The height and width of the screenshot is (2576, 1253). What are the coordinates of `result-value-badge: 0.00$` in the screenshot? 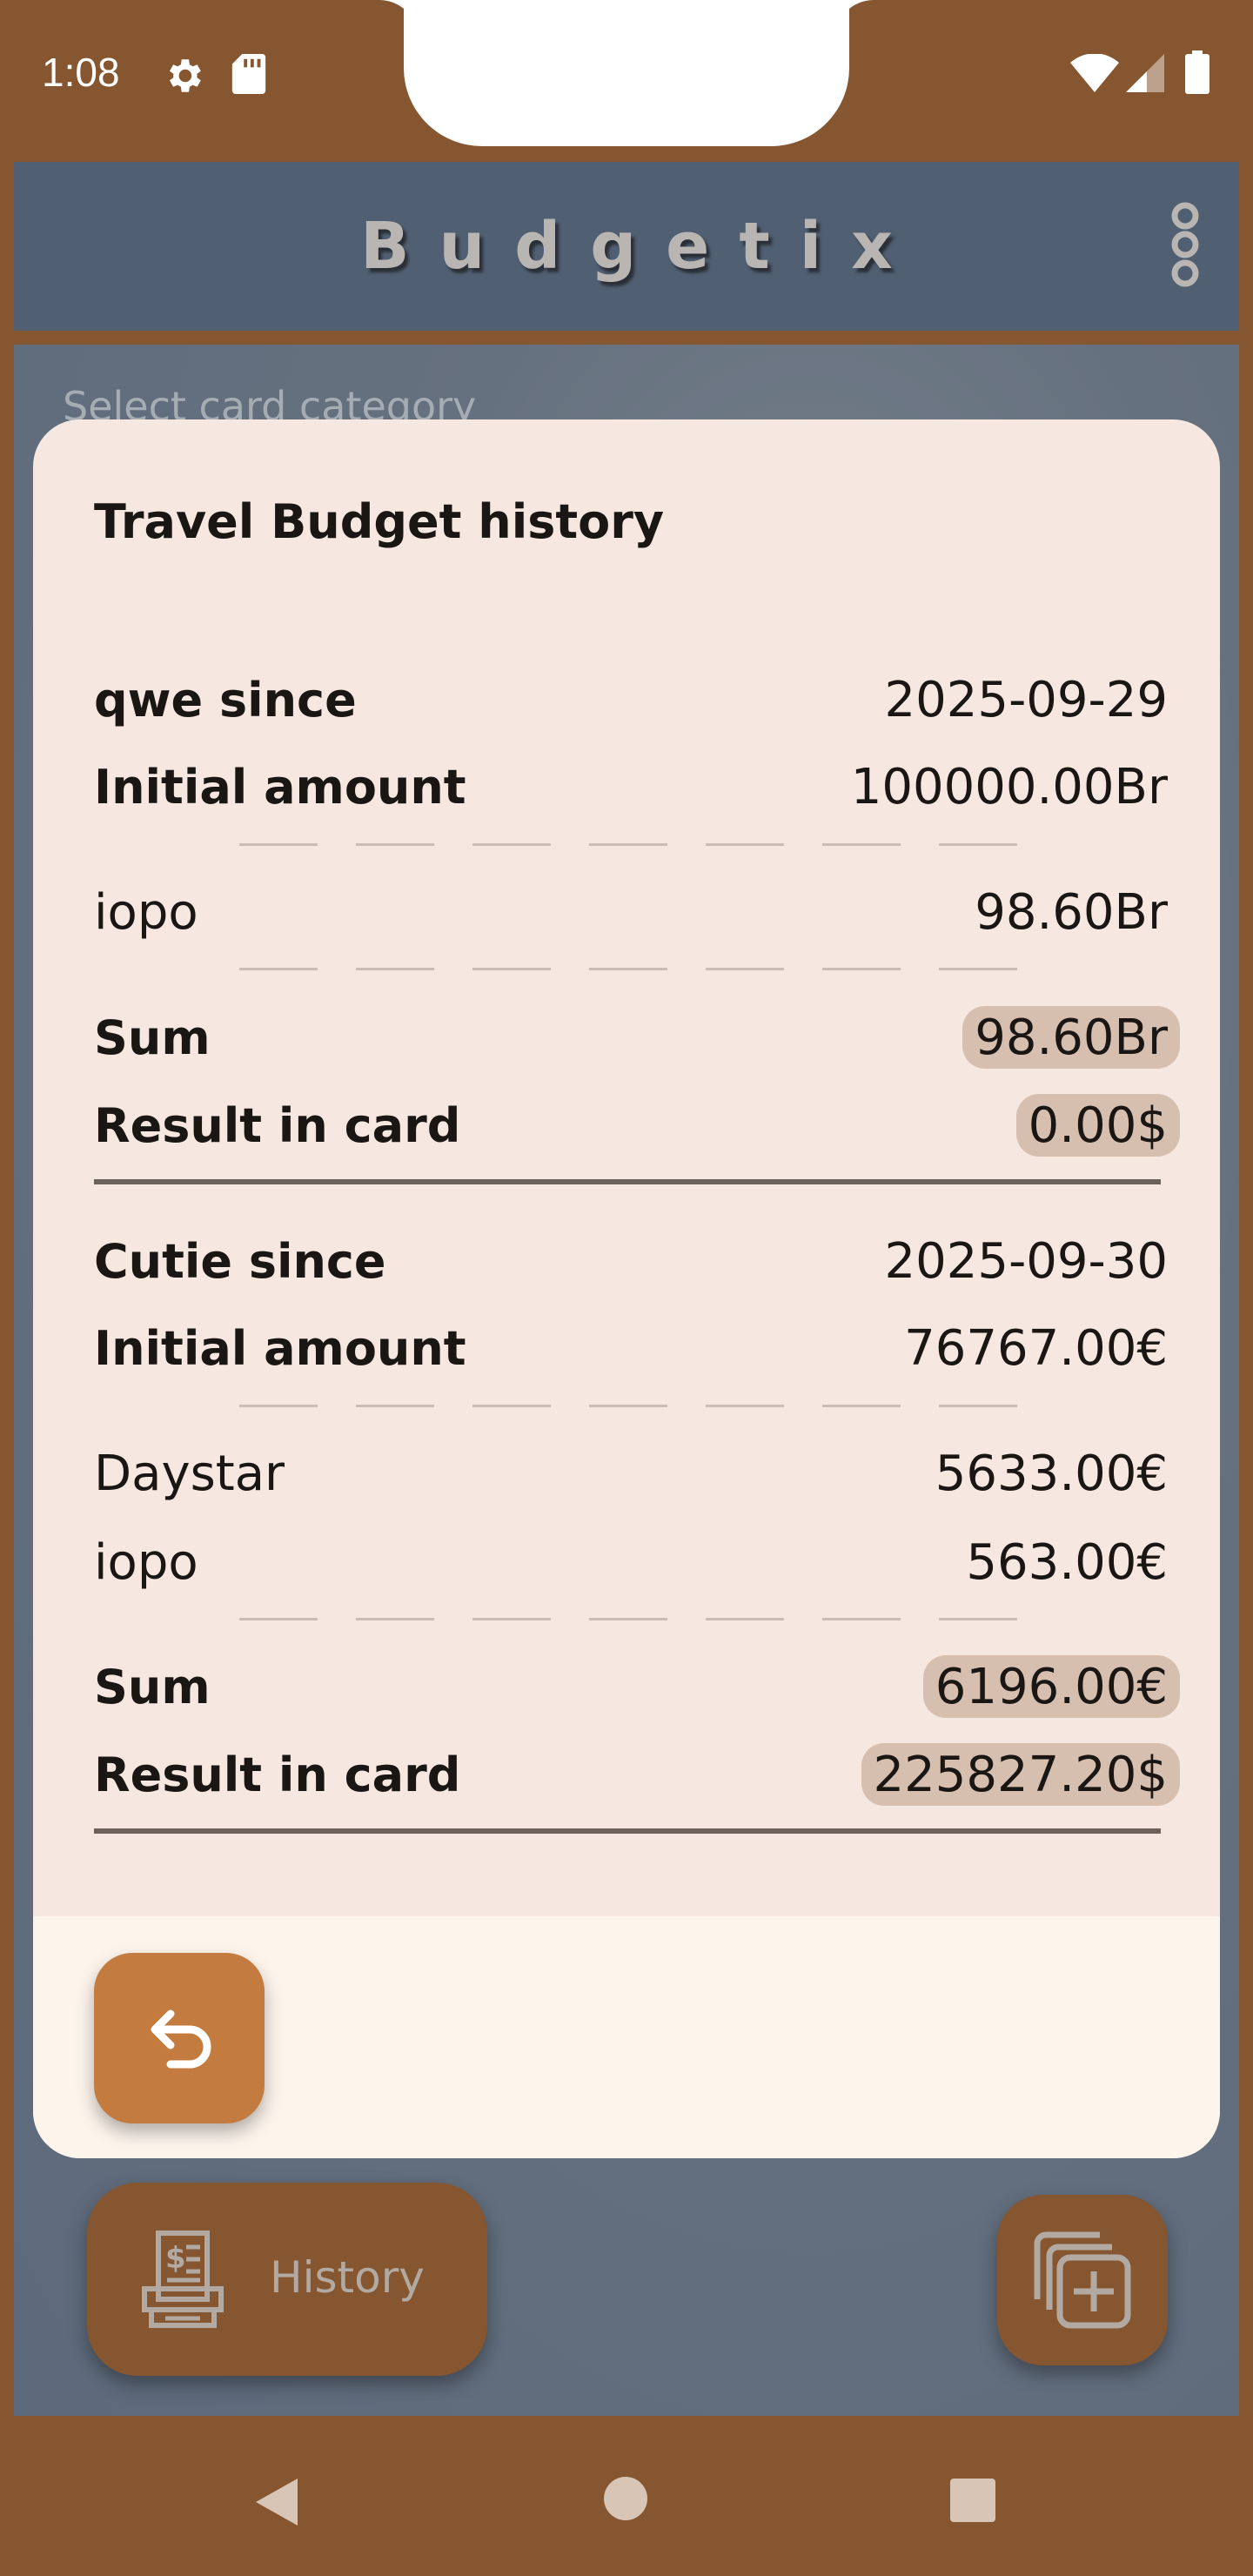 It's located at (1097, 1125).